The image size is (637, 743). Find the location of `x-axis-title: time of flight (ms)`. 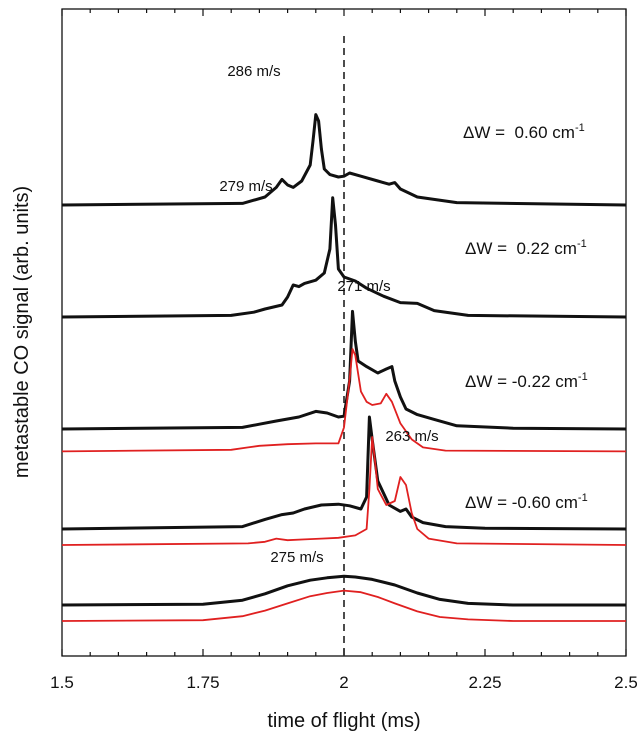

x-axis-title: time of flight (ms) is located at coordinates (343, 721).